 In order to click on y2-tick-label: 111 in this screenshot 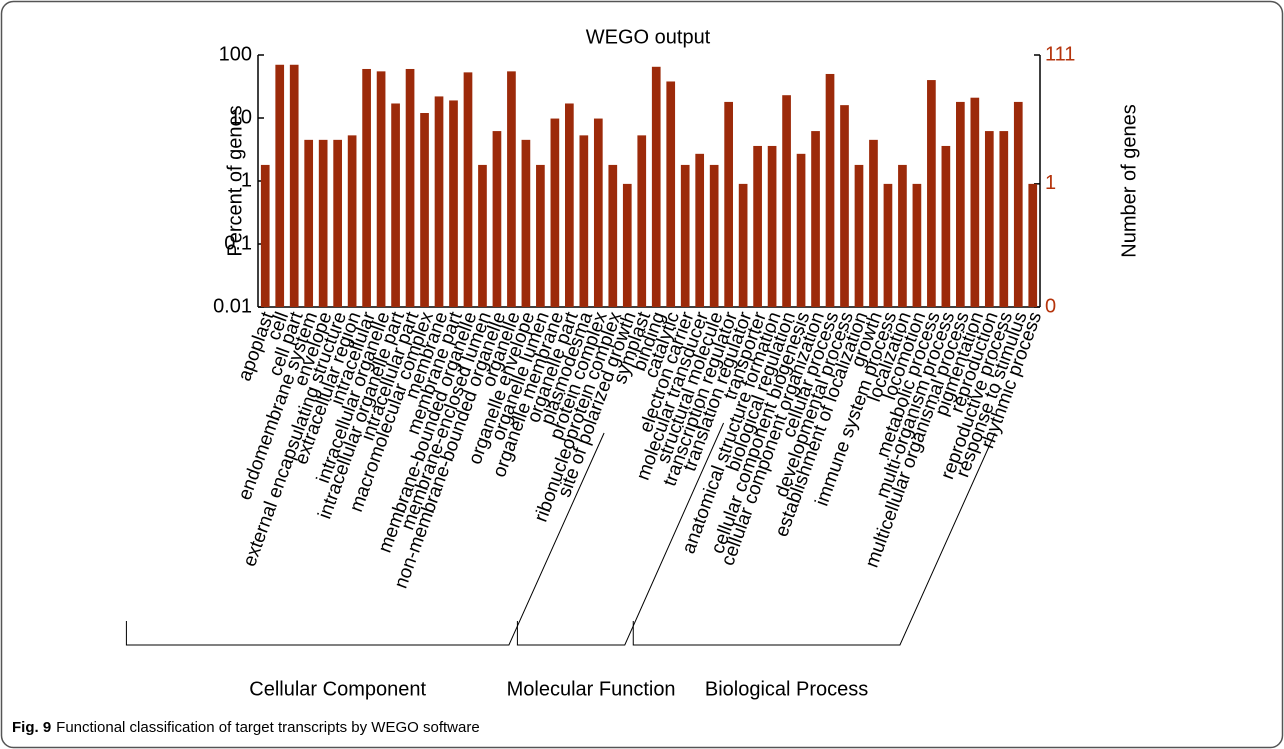, I will do `click(1060, 54)`.